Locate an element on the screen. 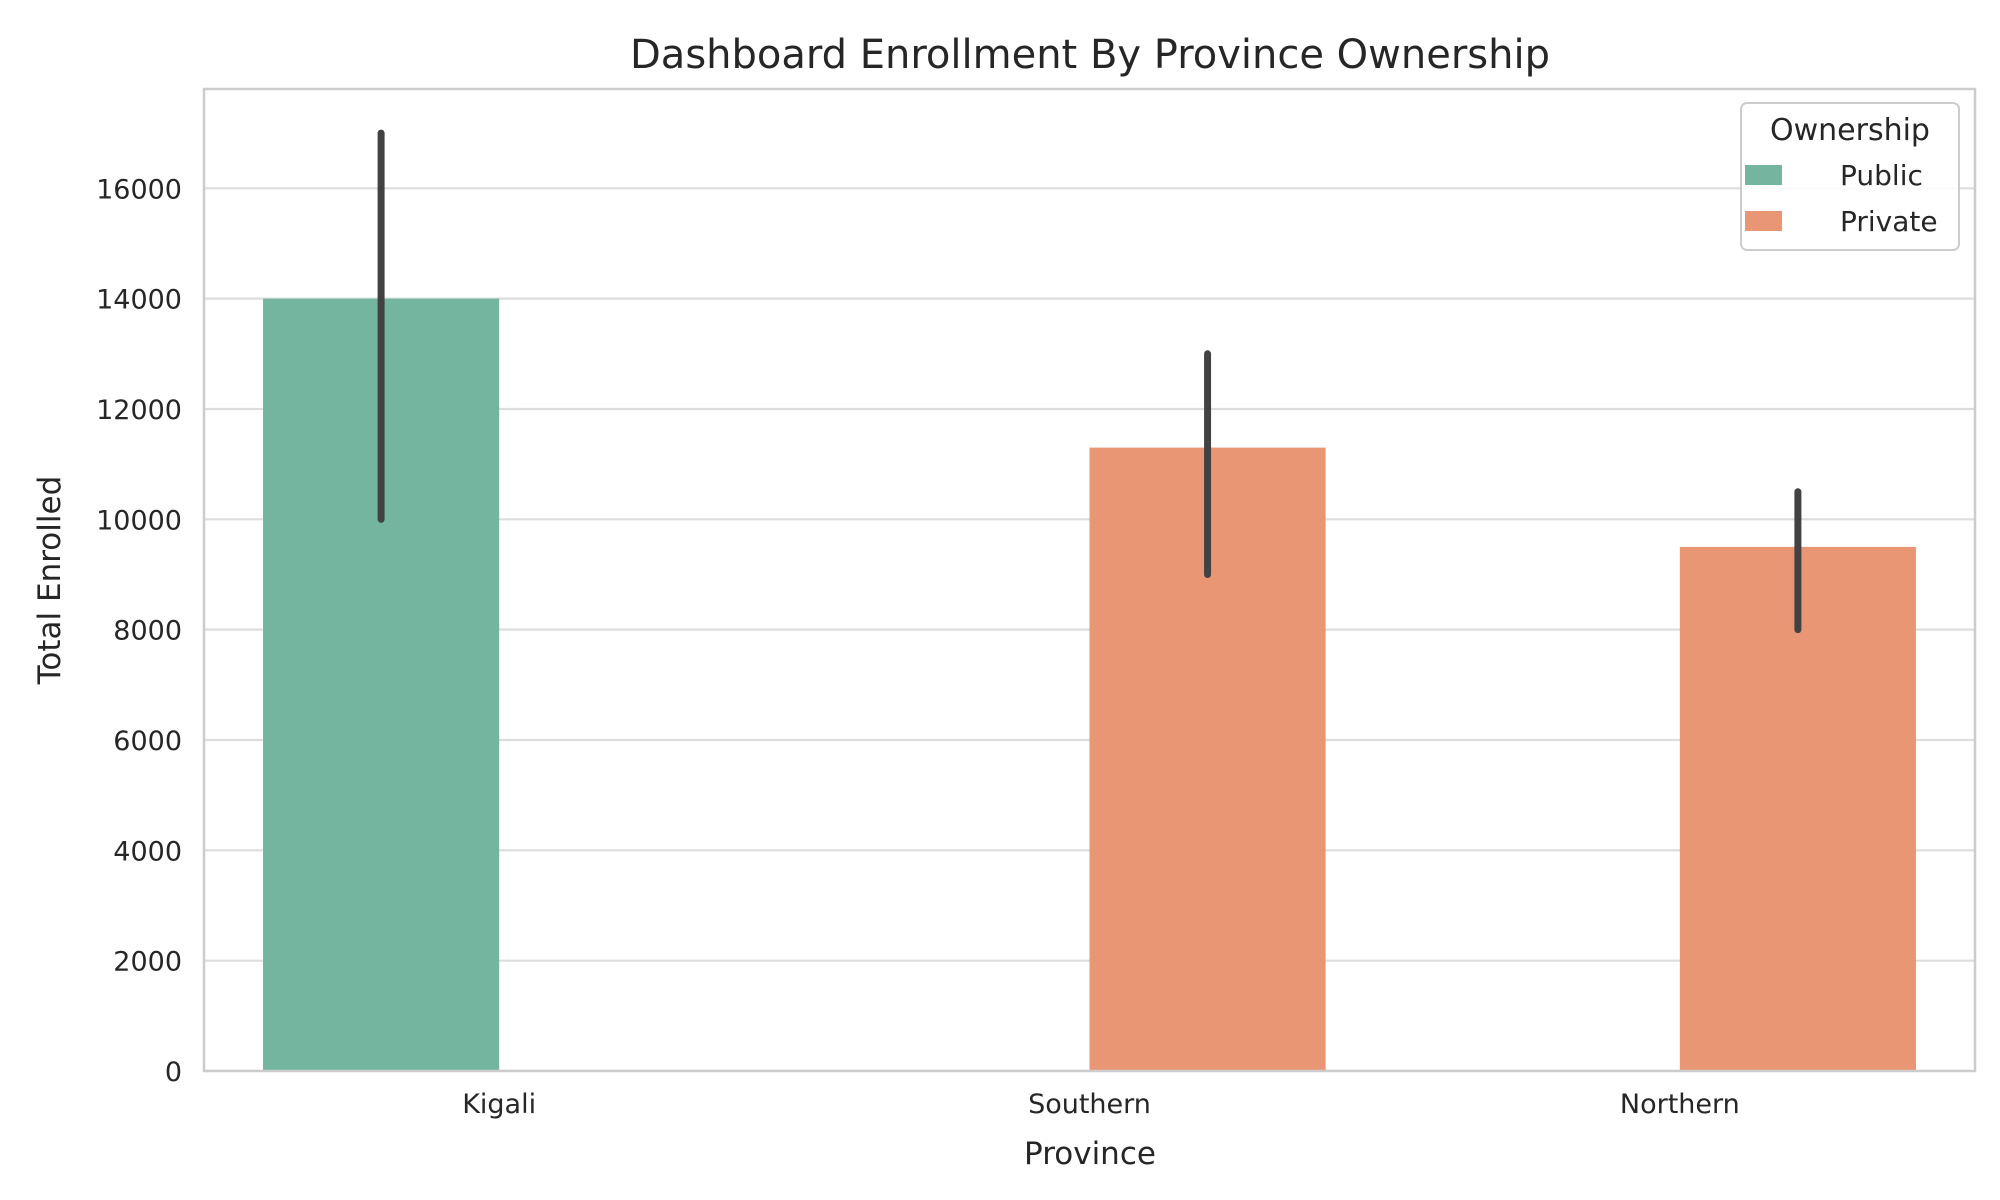 The width and height of the screenshot is (2000, 1200). x-tick-labels: Kigali Southern Northern is located at coordinates (1101, 1104).